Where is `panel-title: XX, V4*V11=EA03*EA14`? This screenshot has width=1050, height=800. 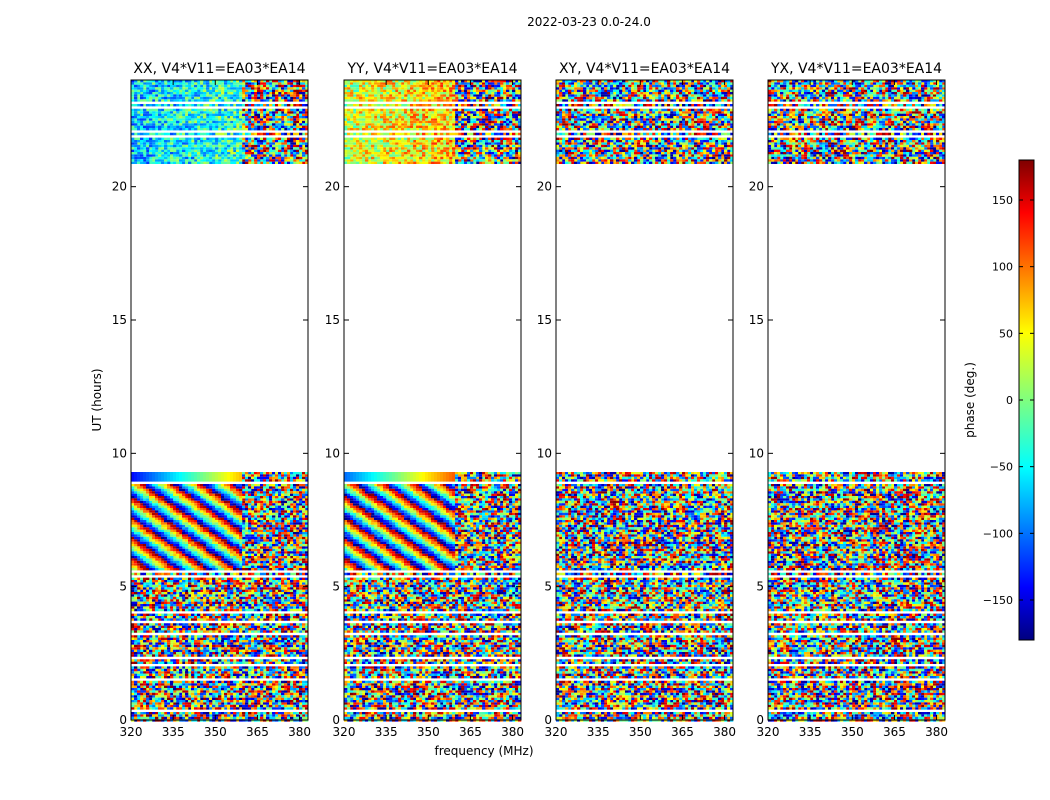 panel-title: XX, V4*V11=EA03*EA14 is located at coordinates (219, 69).